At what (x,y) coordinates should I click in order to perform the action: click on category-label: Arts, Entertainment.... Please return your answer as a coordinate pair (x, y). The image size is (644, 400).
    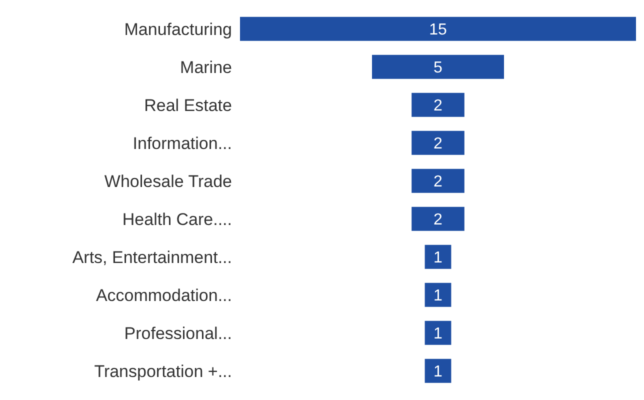
    Looking at the image, I should click on (152, 258).